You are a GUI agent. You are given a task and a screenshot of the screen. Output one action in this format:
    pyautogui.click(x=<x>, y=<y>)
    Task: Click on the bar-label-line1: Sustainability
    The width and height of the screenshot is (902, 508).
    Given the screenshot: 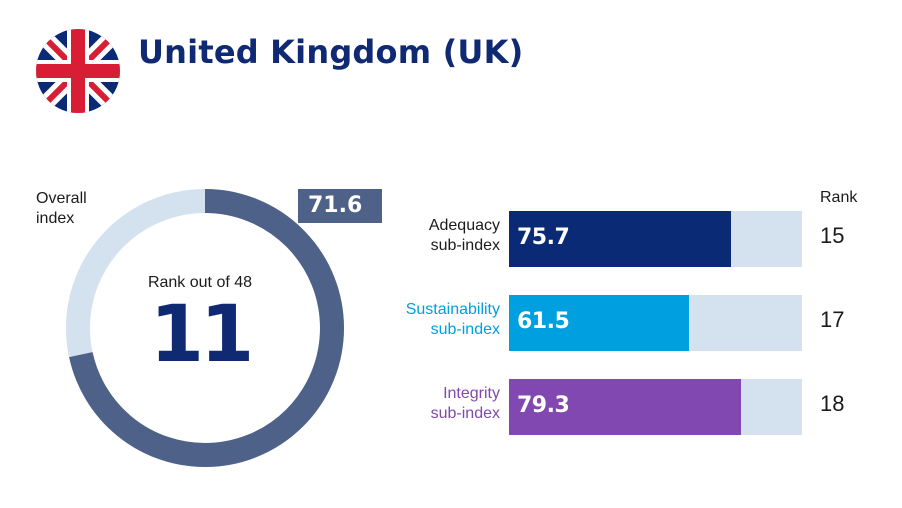 What is the action you would take?
    pyautogui.click(x=452, y=309)
    